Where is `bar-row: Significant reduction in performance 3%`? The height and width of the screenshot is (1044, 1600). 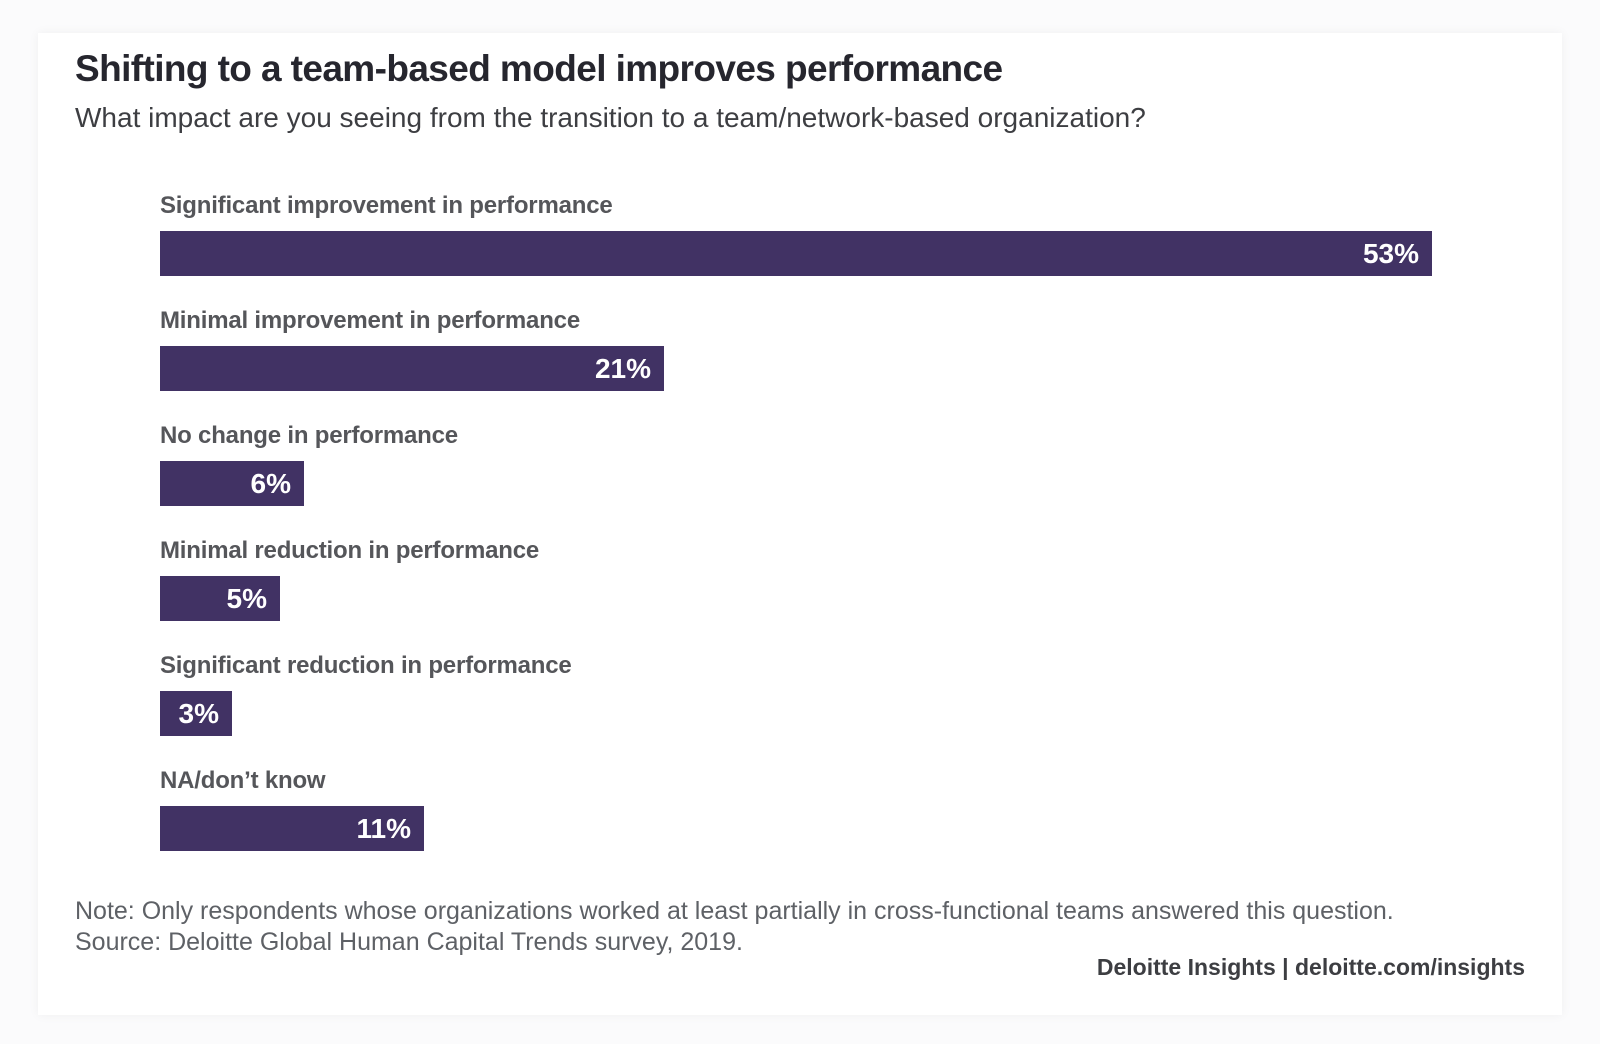
bar-row: Significant reduction in performance 3% is located at coordinates (855, 694).